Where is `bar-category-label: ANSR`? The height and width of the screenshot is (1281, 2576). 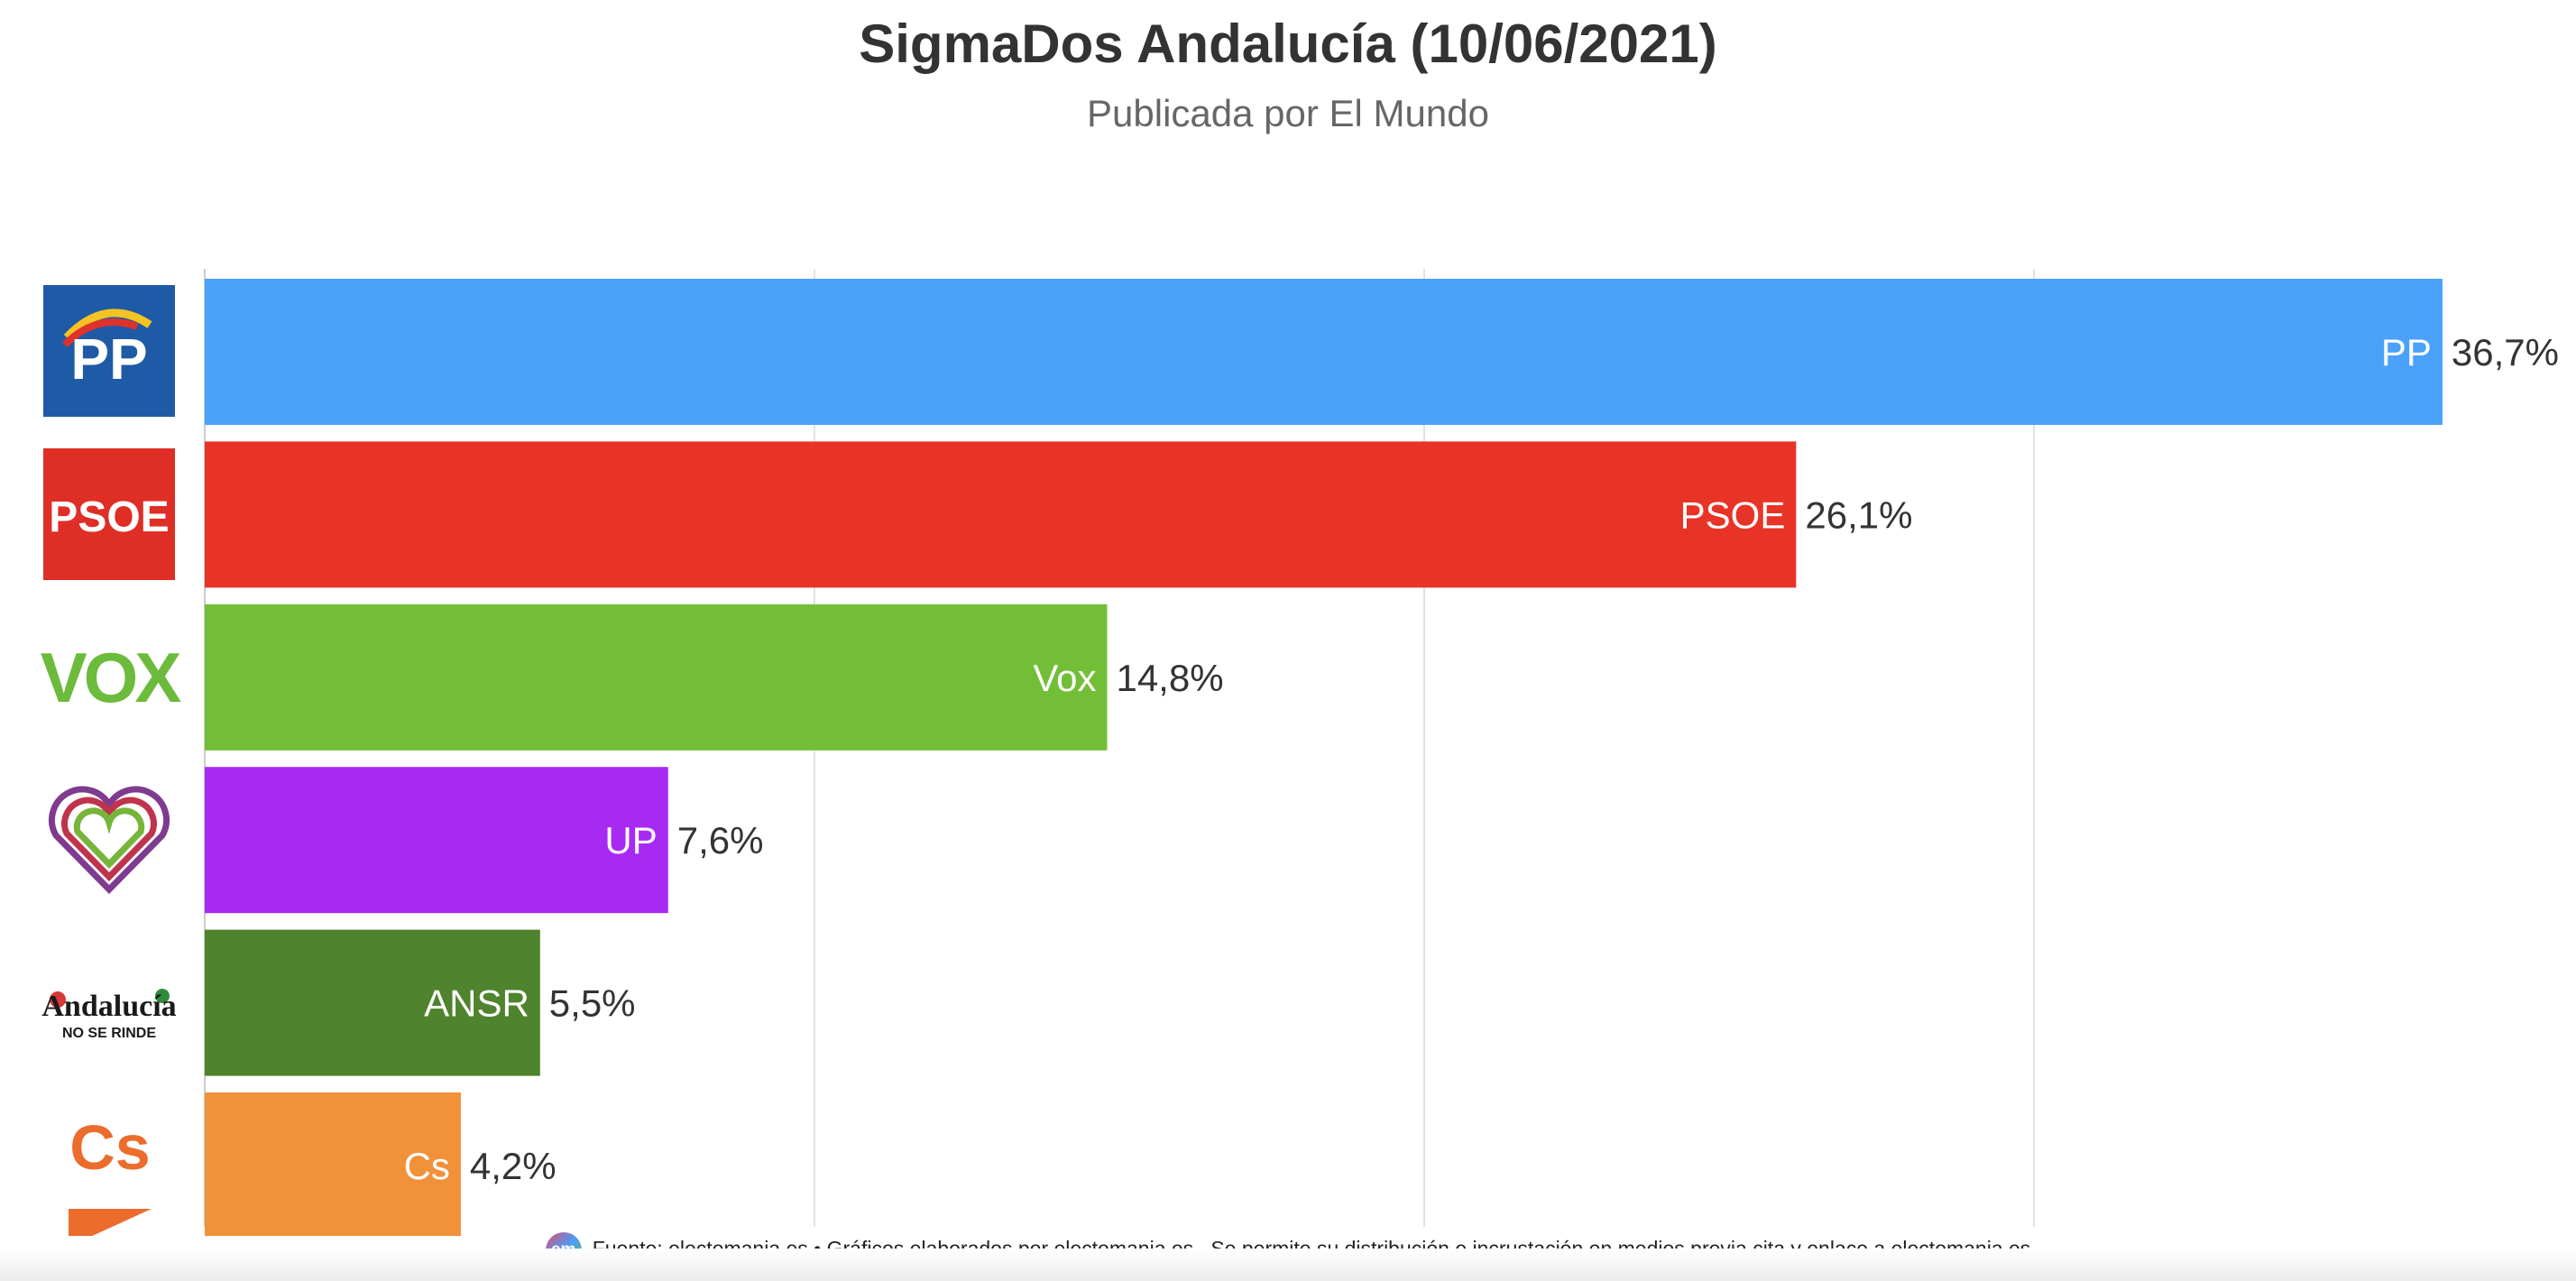
bar-category-label: ANSR is located at coordinates (477, 1003).